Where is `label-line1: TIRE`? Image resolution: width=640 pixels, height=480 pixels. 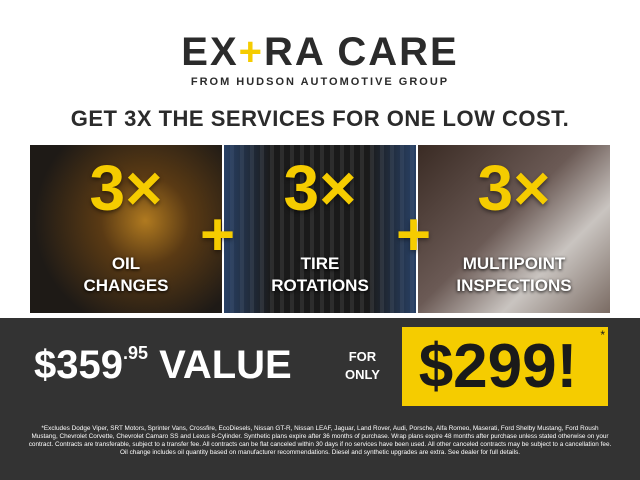
label-line1: TIRE is located at coordinates (320, 263).